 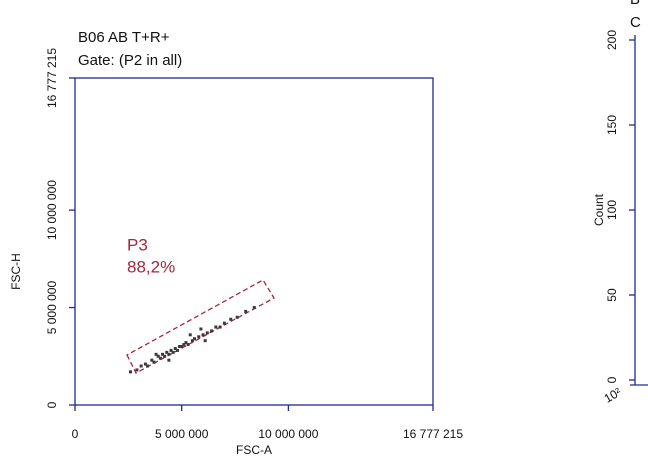 I want to click on chart-subtitle: C, so click(x=635, y=22).